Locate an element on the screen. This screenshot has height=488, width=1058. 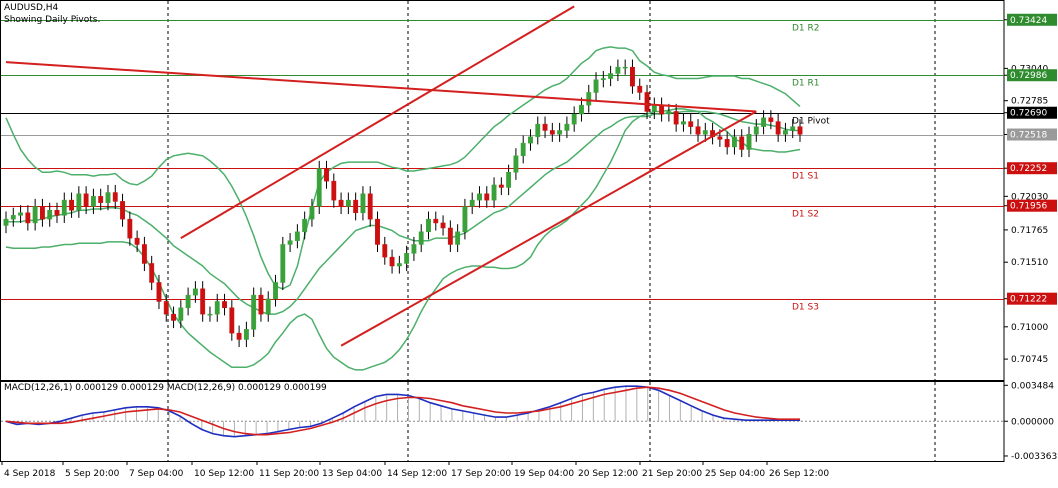
x-tick-label: 13 Sep 04:00 is located at coordinates (352, 474).